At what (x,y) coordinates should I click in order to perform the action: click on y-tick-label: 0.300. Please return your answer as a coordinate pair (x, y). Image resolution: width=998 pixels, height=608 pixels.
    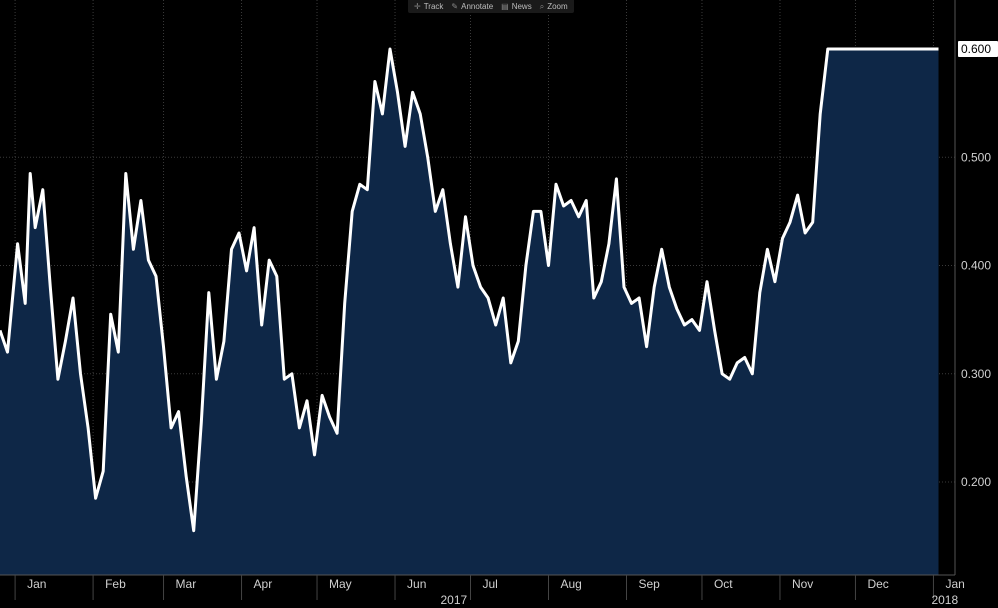
    Looking at the image, I should click on (976, 374).